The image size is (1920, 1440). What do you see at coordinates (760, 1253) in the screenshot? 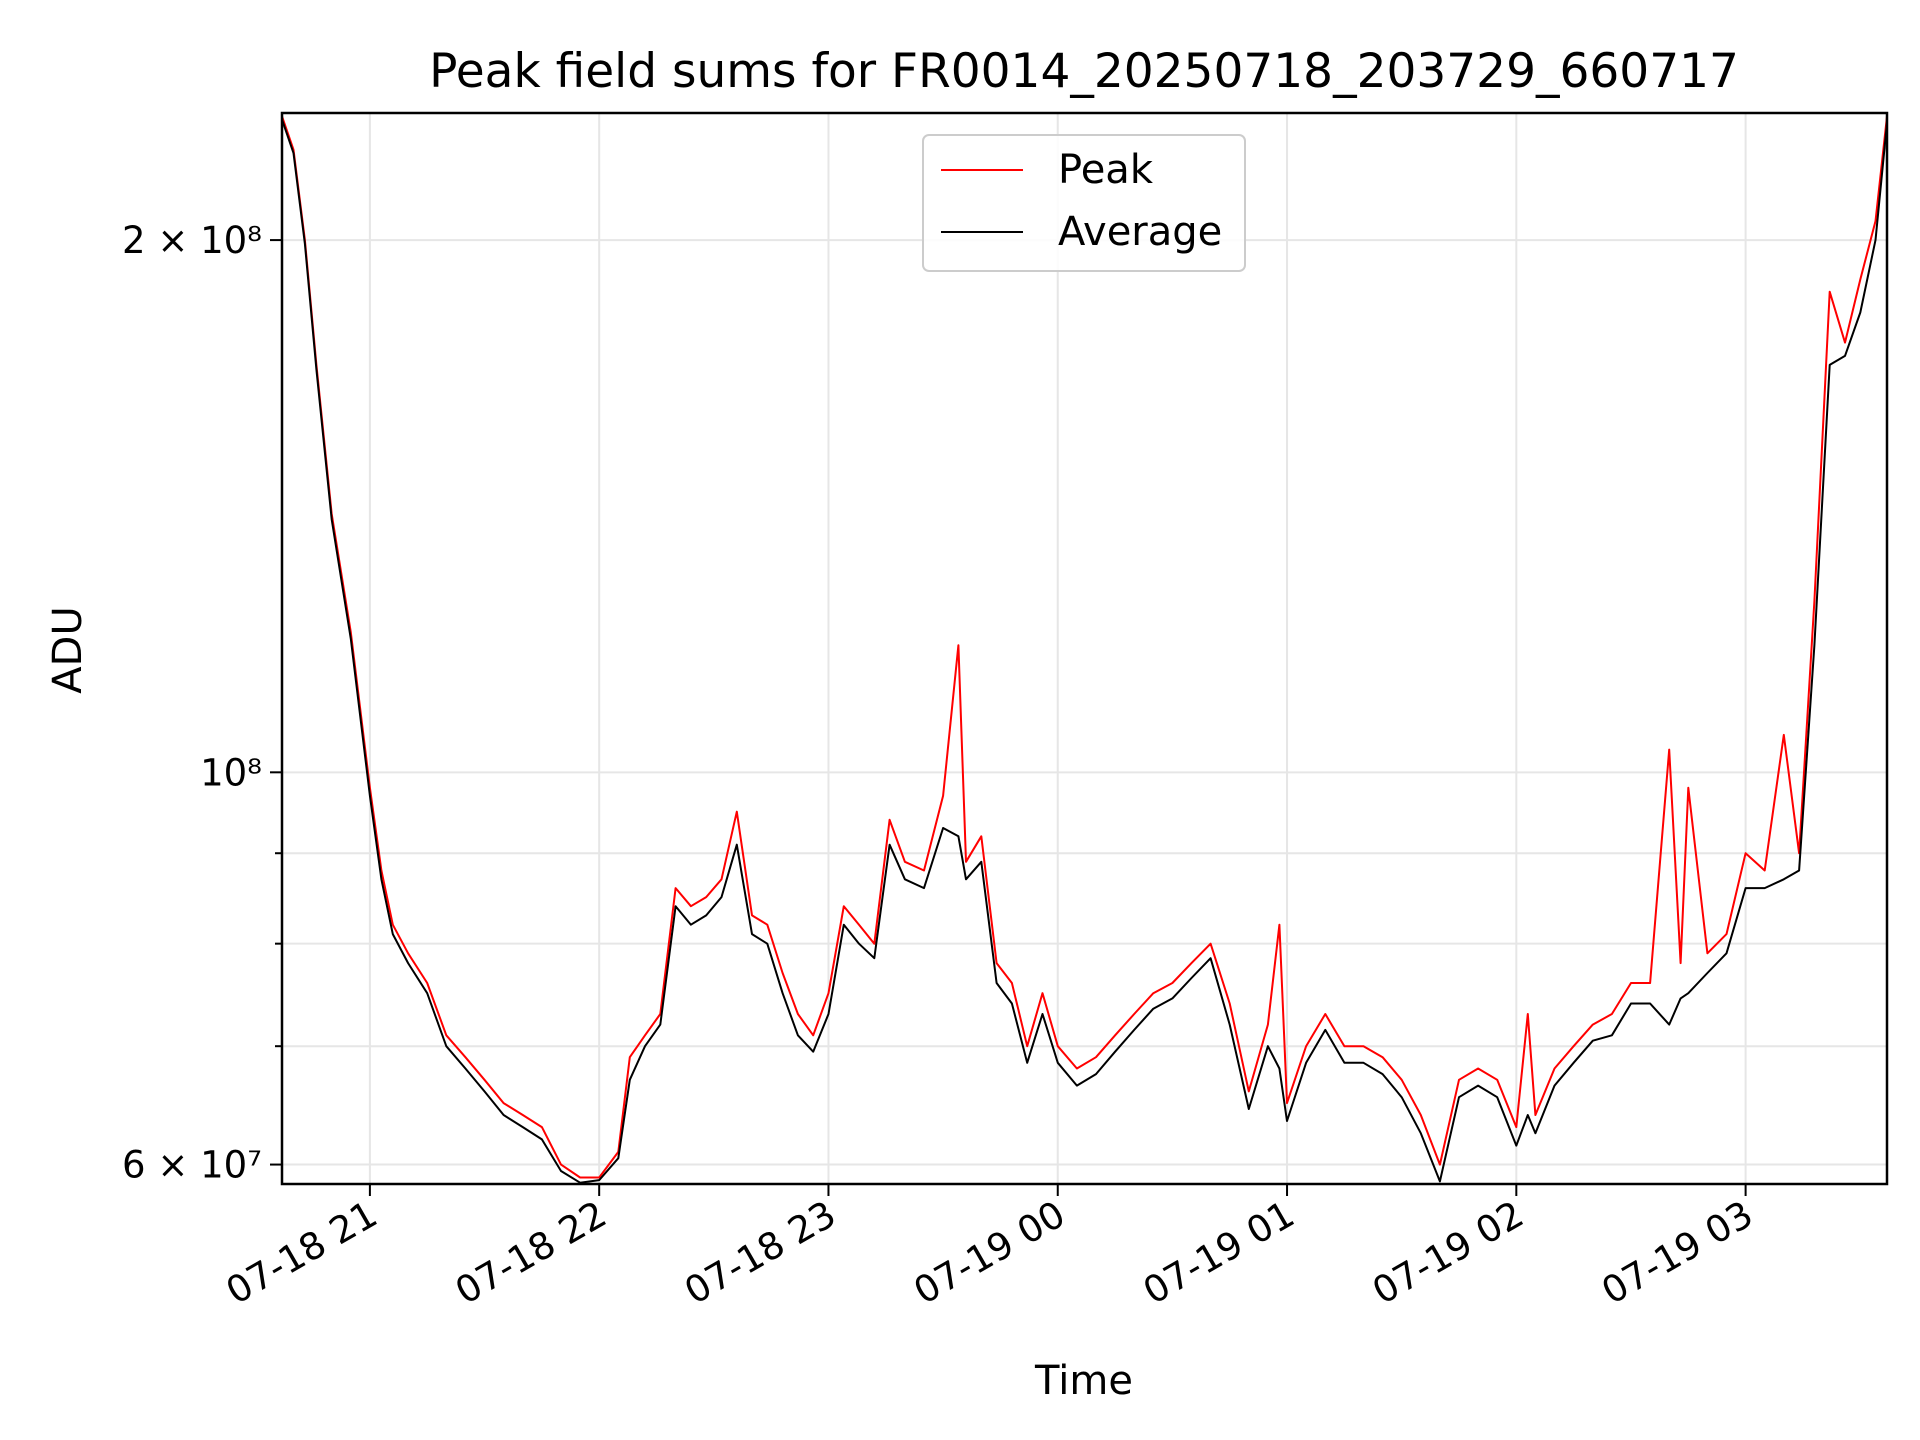
I see `x-tick-label: 07-18 23` at bounding box center [760, 1253].